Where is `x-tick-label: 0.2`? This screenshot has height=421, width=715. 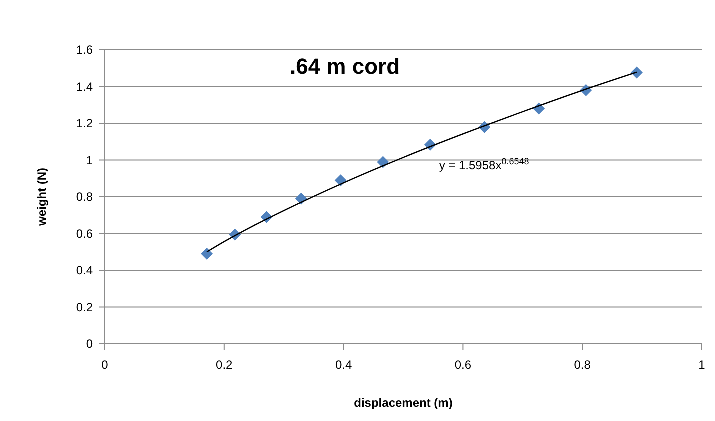
x-tick-label: 0.2 is located at coordinates (225, 365).